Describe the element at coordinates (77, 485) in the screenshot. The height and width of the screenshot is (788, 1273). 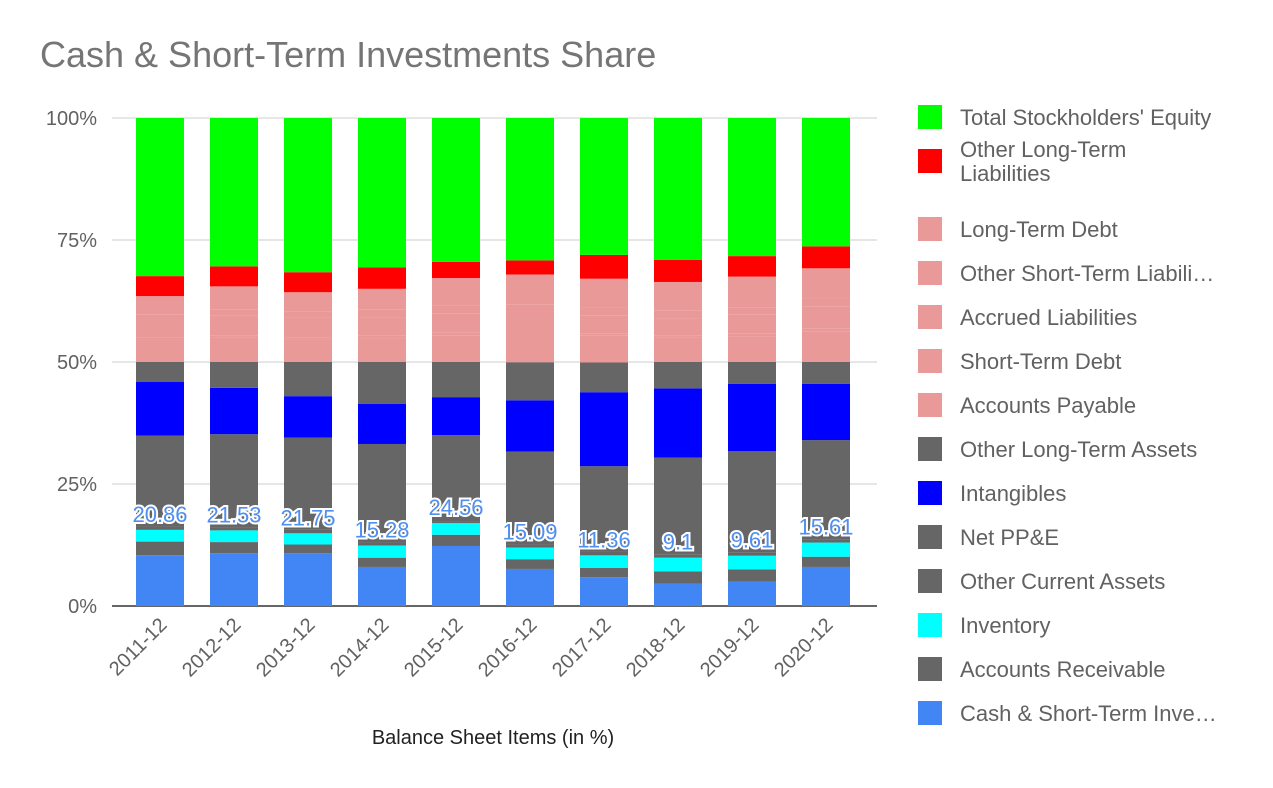
I see `y-tick-label: 25%` at that location.